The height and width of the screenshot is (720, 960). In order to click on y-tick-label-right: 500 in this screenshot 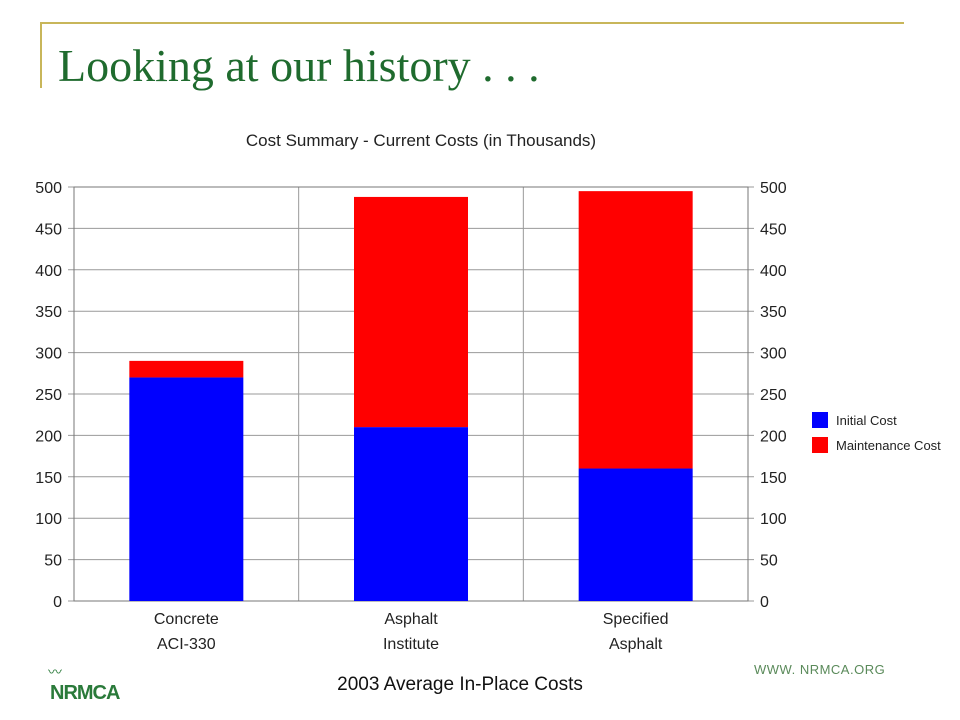, I will do `click(773, 188)`.